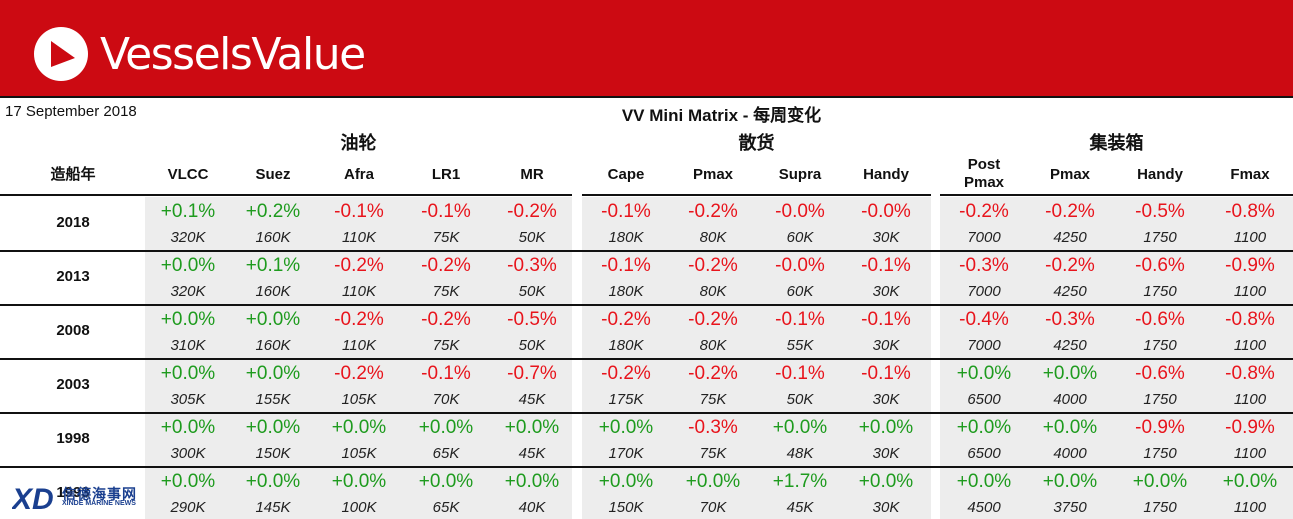 The image size is (1293, 519). What do you see at coordinates (73, 492) in the screenshot?
I see `row-year: 1993` at bounding box center [73, 492].